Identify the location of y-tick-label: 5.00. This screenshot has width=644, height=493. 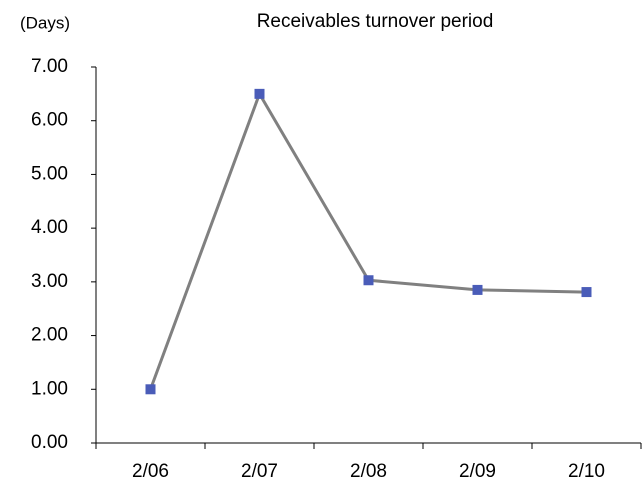
(49, 173).